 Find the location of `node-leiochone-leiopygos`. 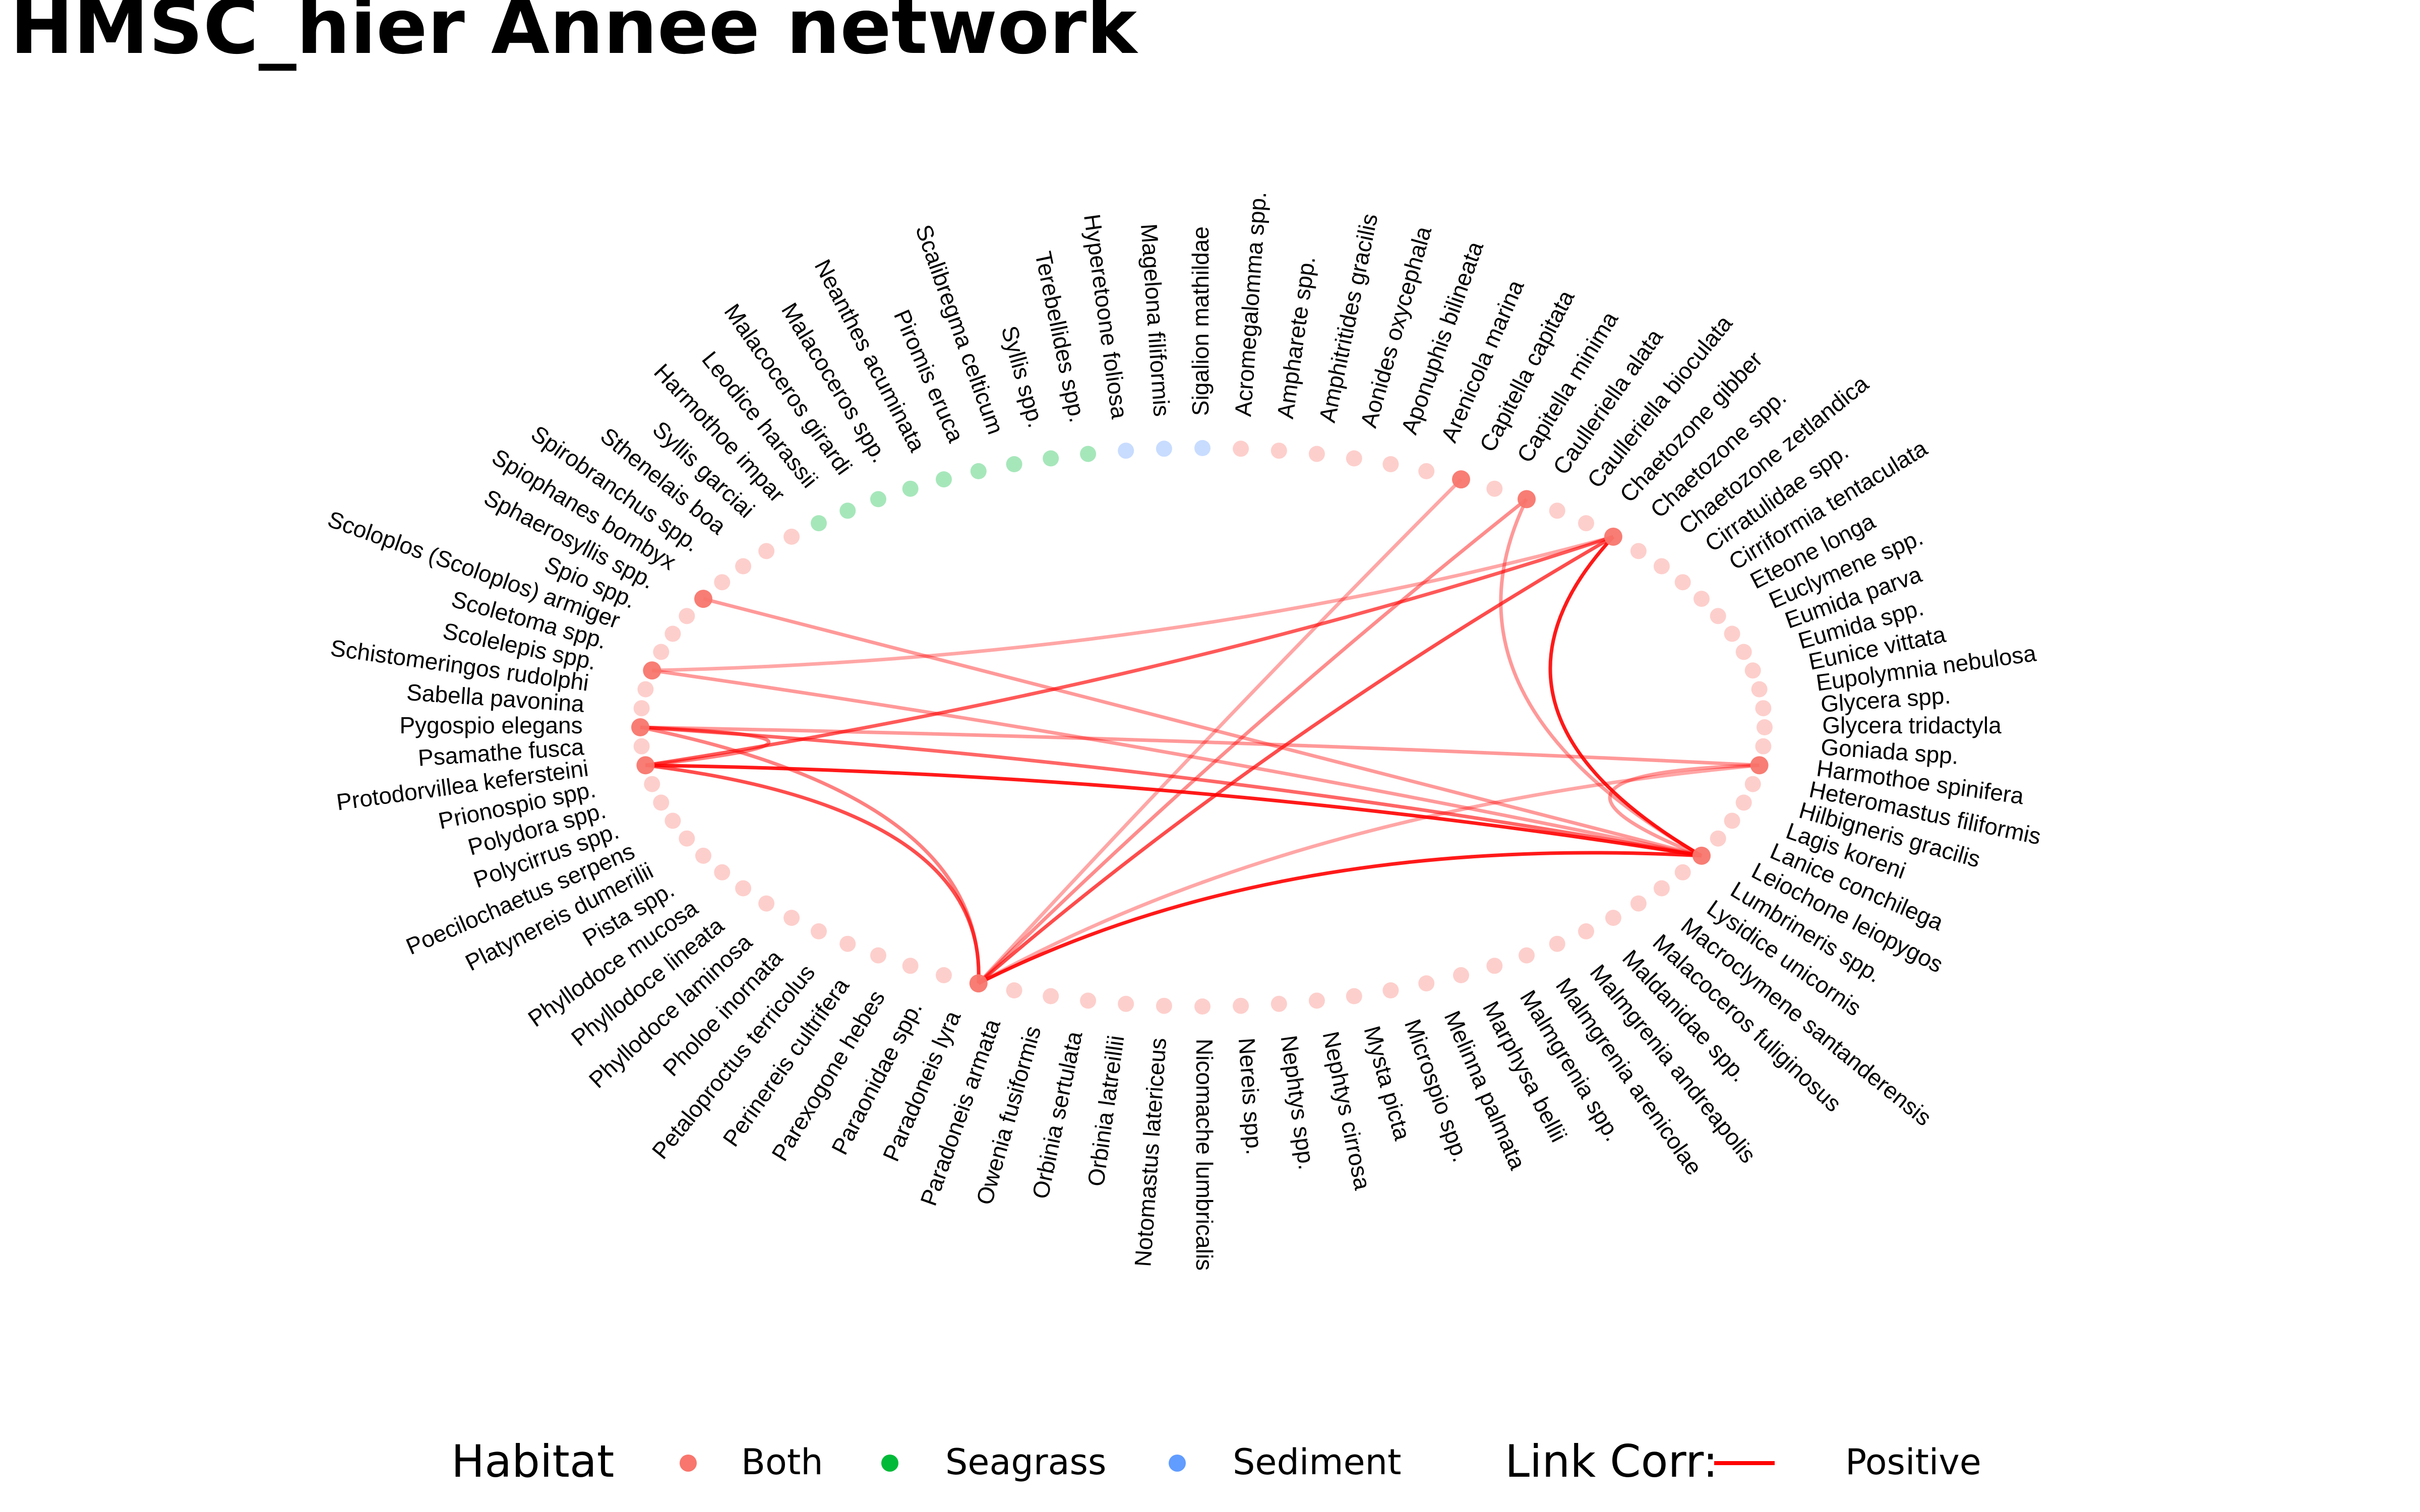

node-leiochone-leiopygos is located at coordinates (1701, 855).